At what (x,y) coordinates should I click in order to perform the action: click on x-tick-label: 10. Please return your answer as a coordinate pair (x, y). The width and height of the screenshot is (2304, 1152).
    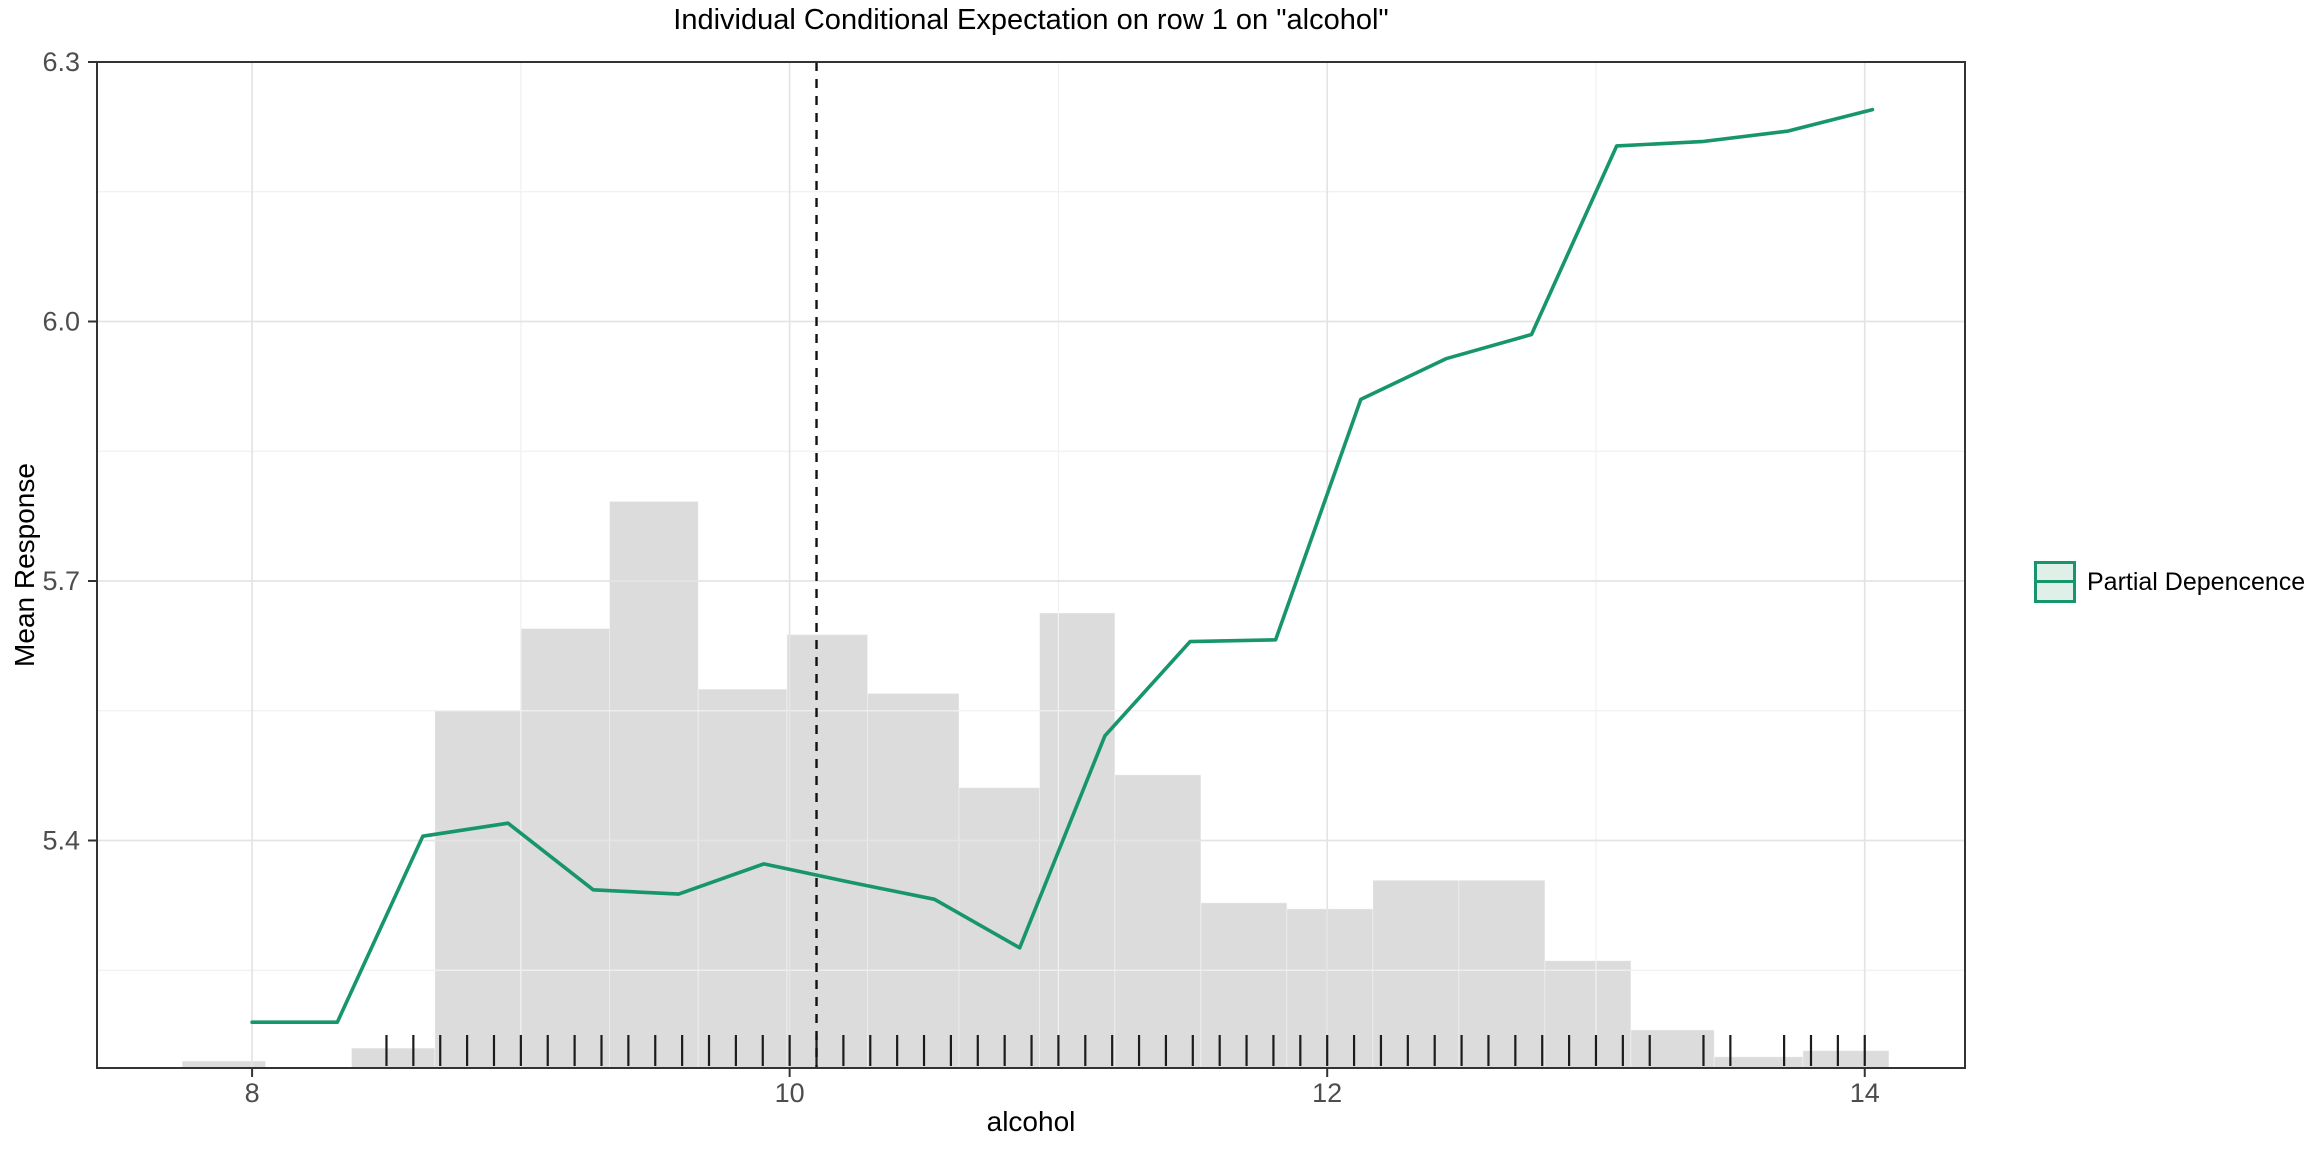
    Looking at the image, I should click on (790, 1093).